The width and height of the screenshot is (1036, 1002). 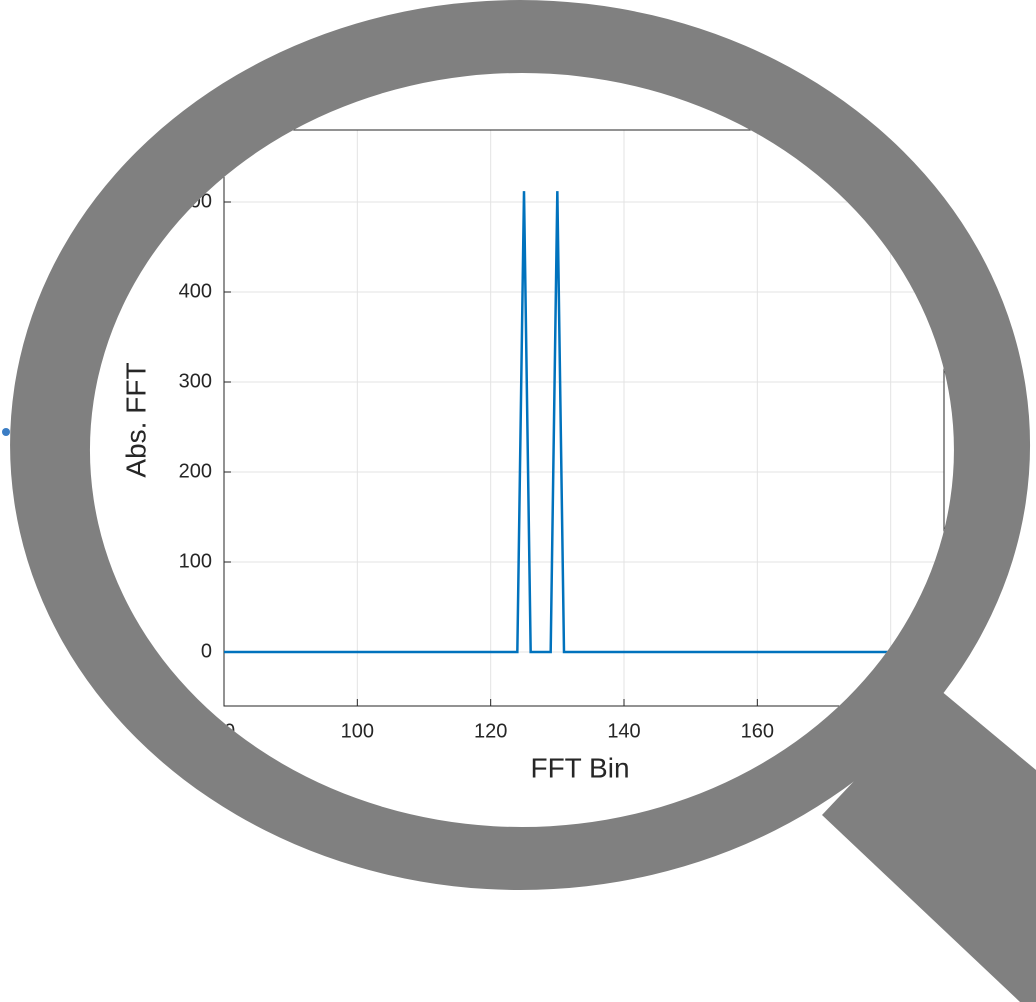 What do you see at coordinates (579, 767) in the screenshot?
I see `x-axis-label: FFT Bin` at bounding box center [579, 767].